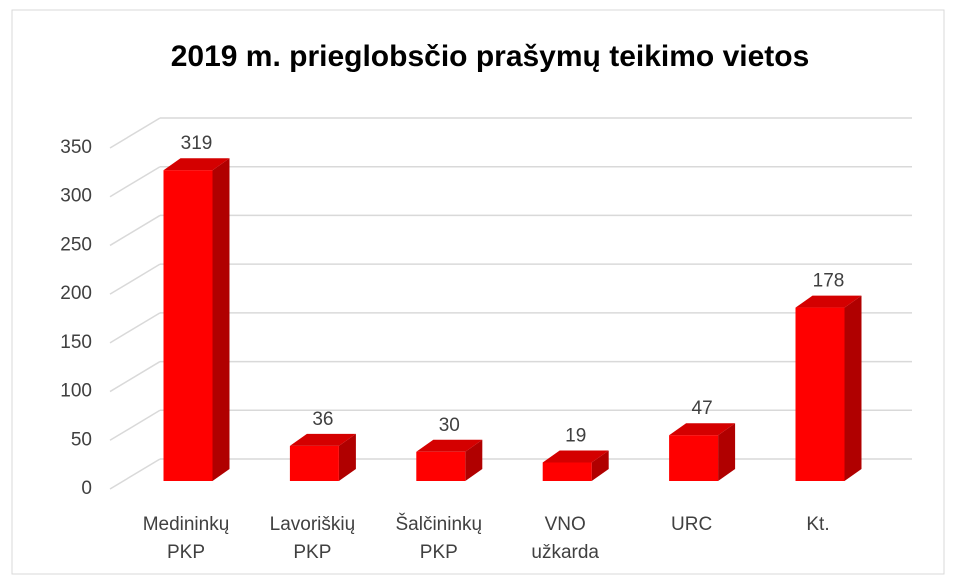  What do you see at coordinates (76, 147) in the screenshot?
I see `y-tick-label: 350` at bounding box center [76, 147].